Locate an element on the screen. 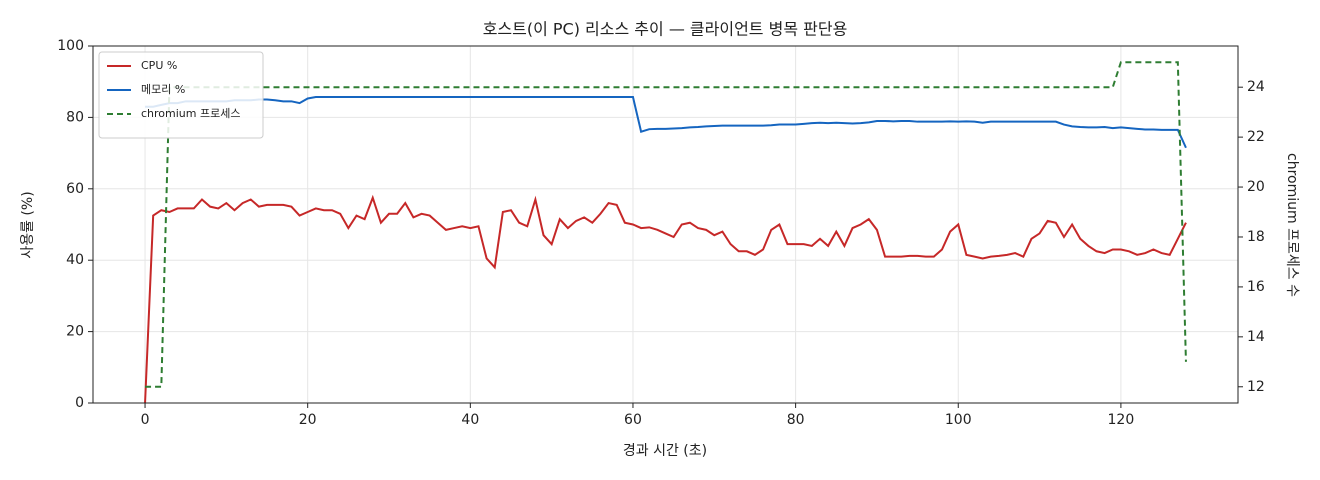 This screenshot has width=1320, height=480. x-tick-label: 100 is located at coordinates (958, 420).